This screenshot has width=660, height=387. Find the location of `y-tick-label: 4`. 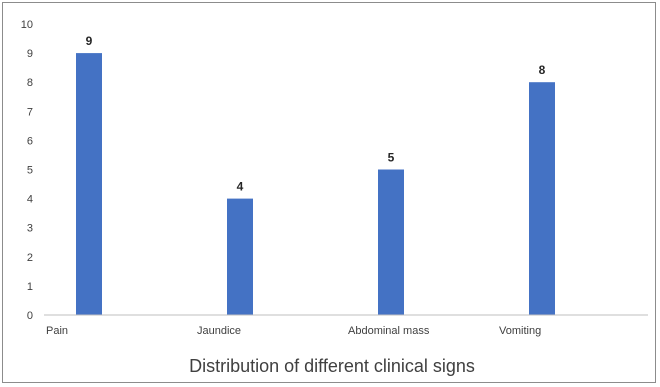

y-tick-label: 4 is located at coordinates (30, 200).